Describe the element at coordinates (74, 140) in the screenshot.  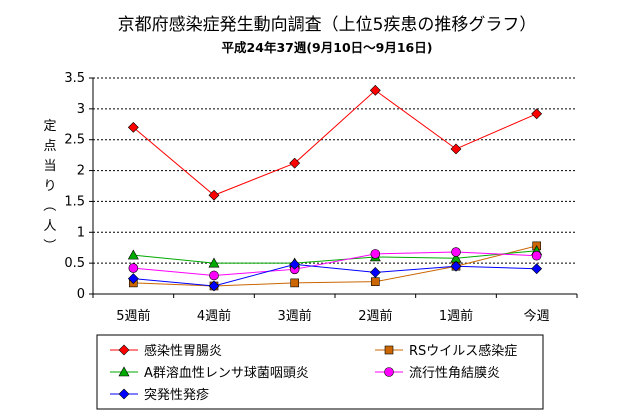
I see `y-tick-label: 2.5` at that location.